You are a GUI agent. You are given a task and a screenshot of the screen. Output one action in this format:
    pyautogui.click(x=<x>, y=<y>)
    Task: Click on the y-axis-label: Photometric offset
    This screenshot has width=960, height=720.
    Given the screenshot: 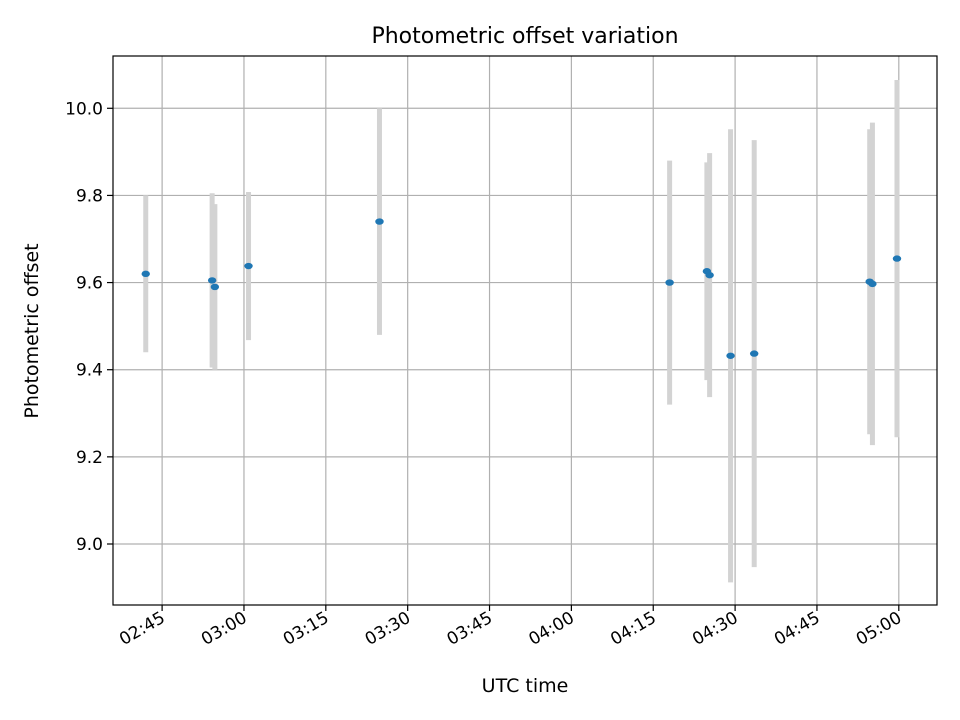 What is the action you would take?
    pyautogui.click(x=32, y=330)
    